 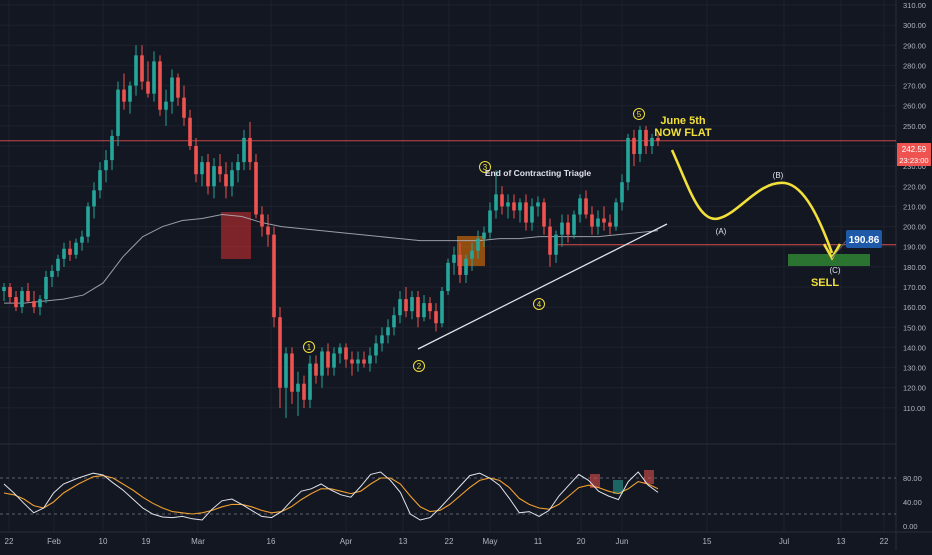 I want to click on projection-label-b: (B), so click(x=778, y=175).